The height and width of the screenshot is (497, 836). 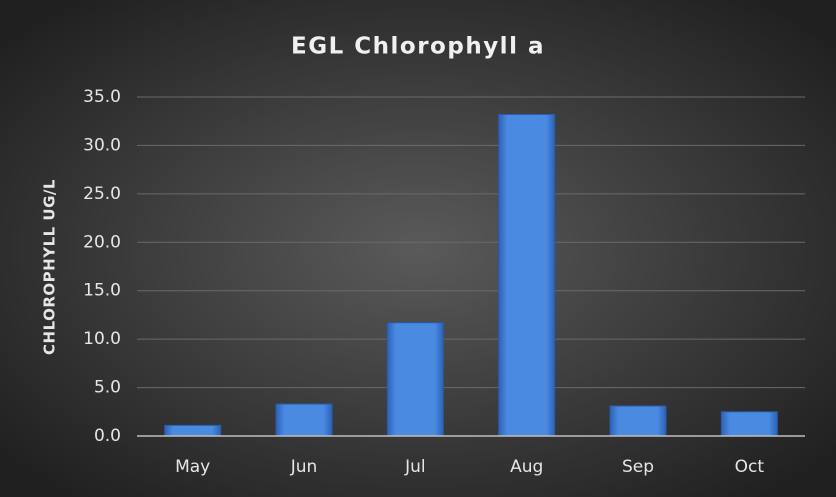 I want to click on x-tick-label: Oct, so click(x=750, y=467).